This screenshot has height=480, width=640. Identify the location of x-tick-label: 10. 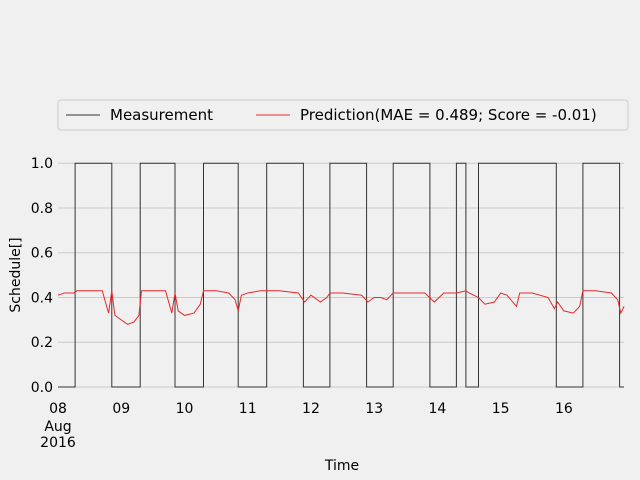
(185, 409).